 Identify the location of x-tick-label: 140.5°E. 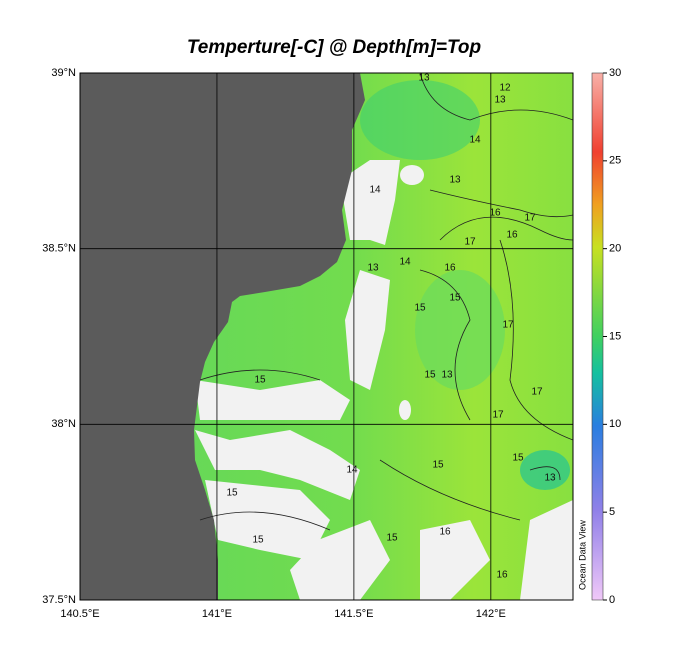
(79, 614).